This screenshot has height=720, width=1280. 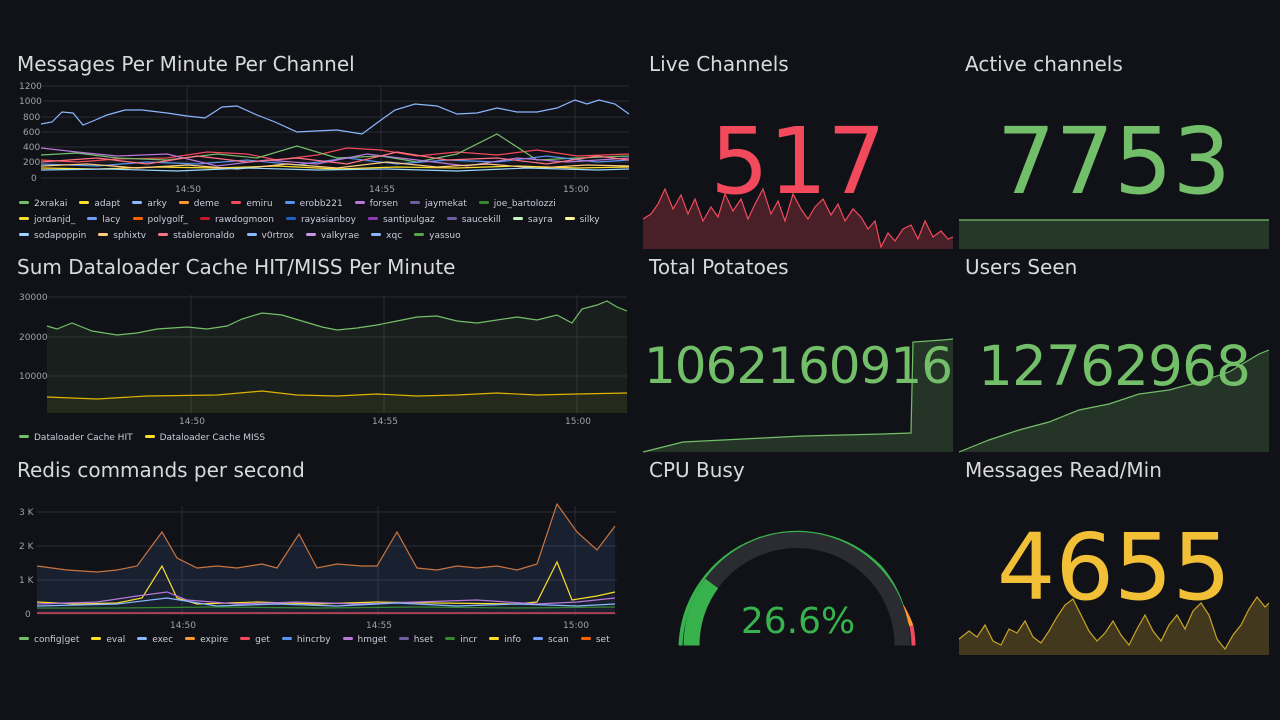 I want to click on legend-item: get, so click(x=255, y=640).